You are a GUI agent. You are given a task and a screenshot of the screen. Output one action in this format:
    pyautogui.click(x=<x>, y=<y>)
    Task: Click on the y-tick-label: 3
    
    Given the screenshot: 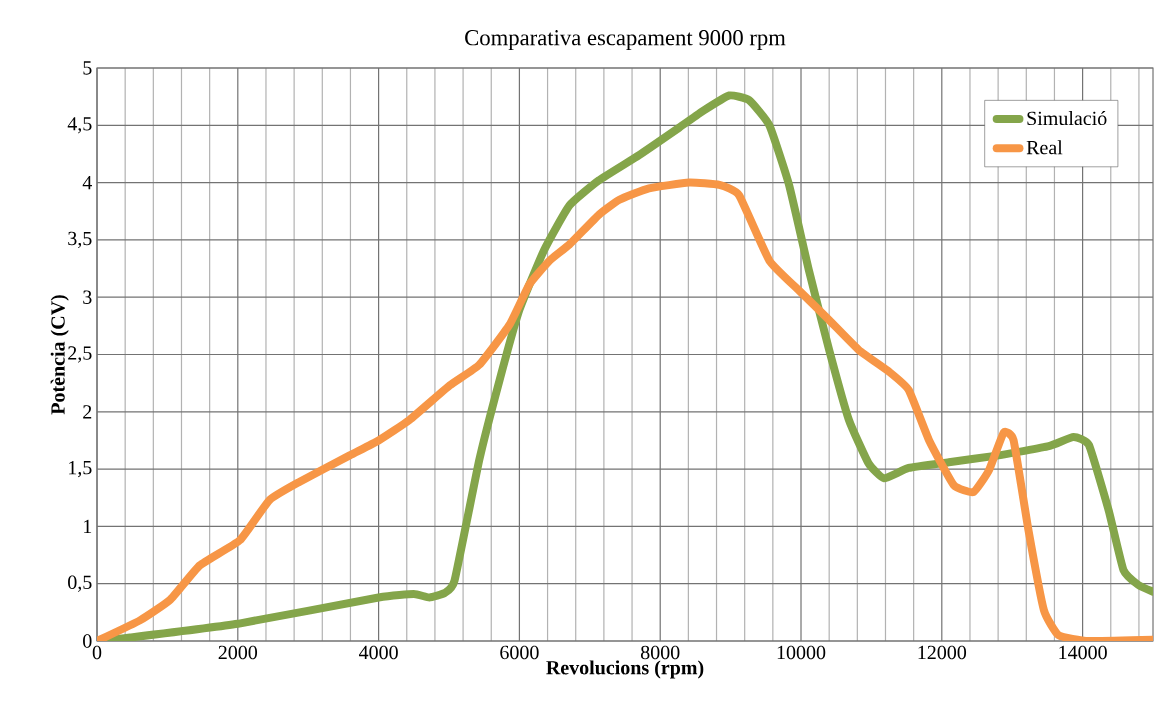 What is the action you would take?
    pyautogui.click(x=87, y=297)
    